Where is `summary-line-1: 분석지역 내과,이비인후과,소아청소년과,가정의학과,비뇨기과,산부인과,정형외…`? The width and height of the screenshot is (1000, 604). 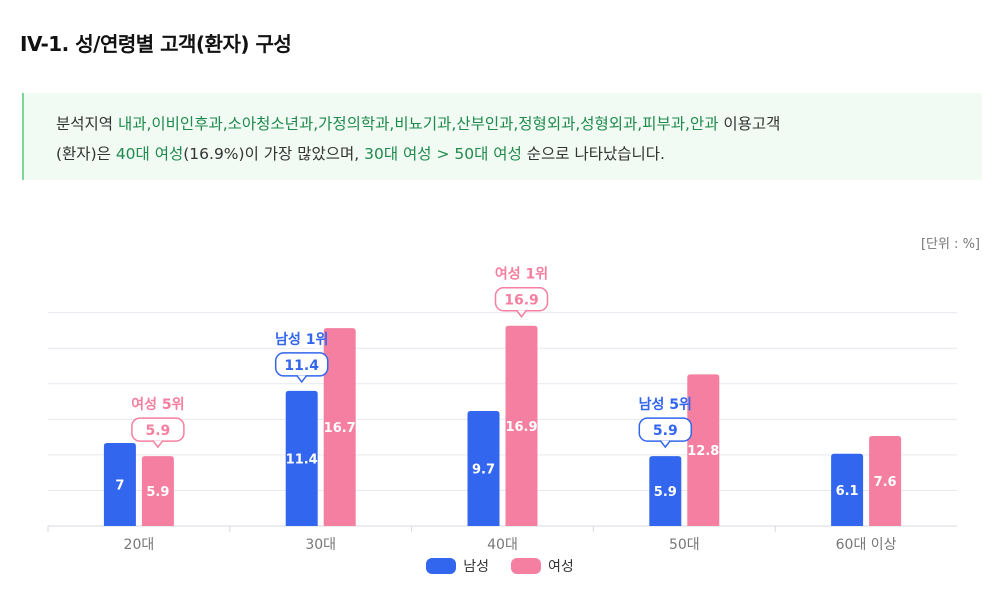
summary-line-1: 분석지역 내과,이비인후과,소아청소년과,가정의학과,비뇨기과,산부인과,정형외… is located at coordinates (519, 124).